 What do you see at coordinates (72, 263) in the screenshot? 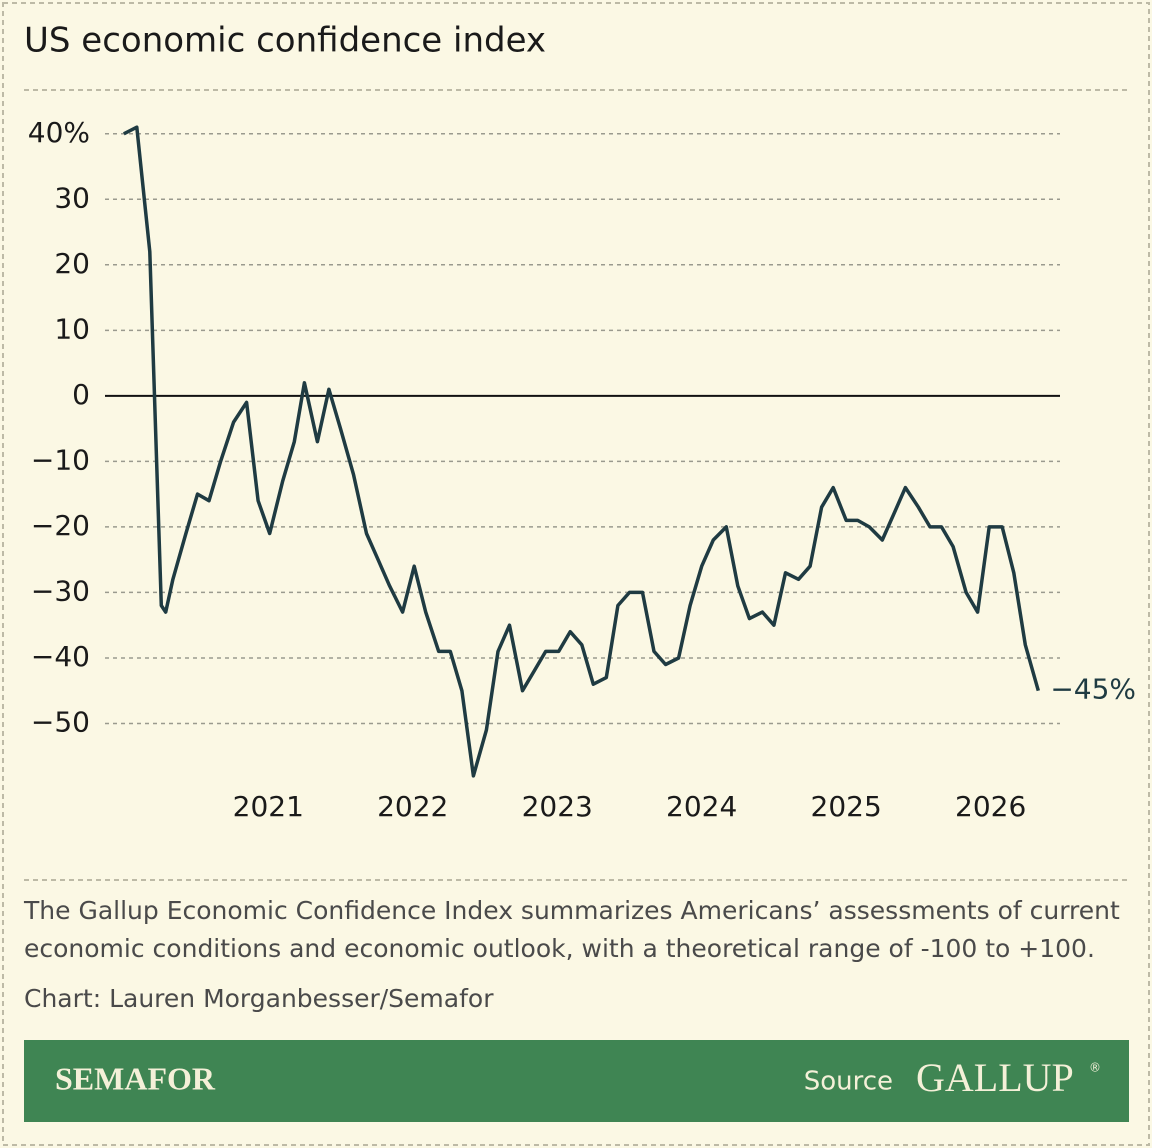
I see `y-tick-label: 20` at bounding box center [72, 263].